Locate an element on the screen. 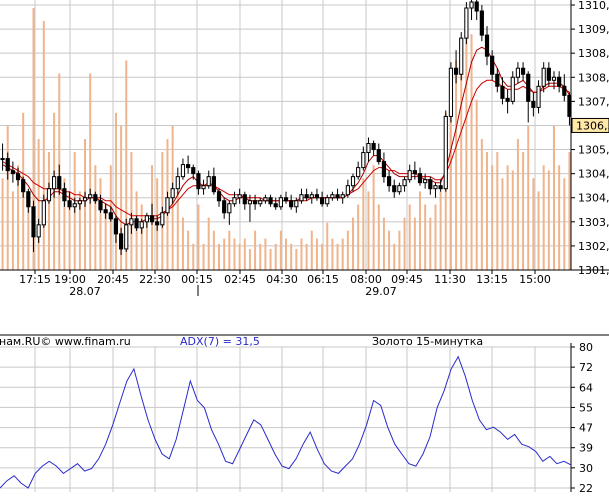  copyright-label: нам.RU© www.finam.ru is located at coordinates (65, 341).